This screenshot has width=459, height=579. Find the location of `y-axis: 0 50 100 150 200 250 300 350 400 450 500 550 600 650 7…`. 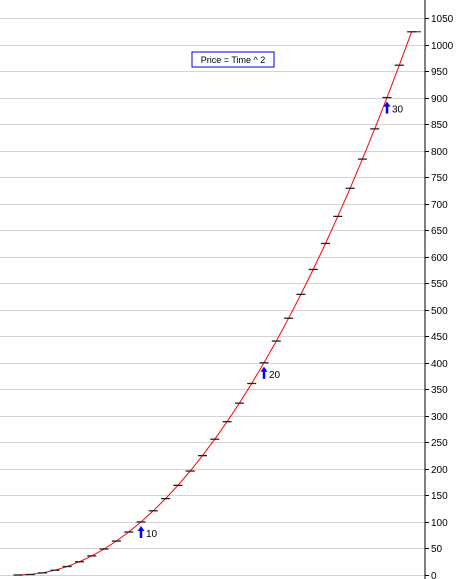

y-axis: 0 50 100 150 200 250 300 350 400 450 500 550 600 650 7… is located at coordinates (439, 289).